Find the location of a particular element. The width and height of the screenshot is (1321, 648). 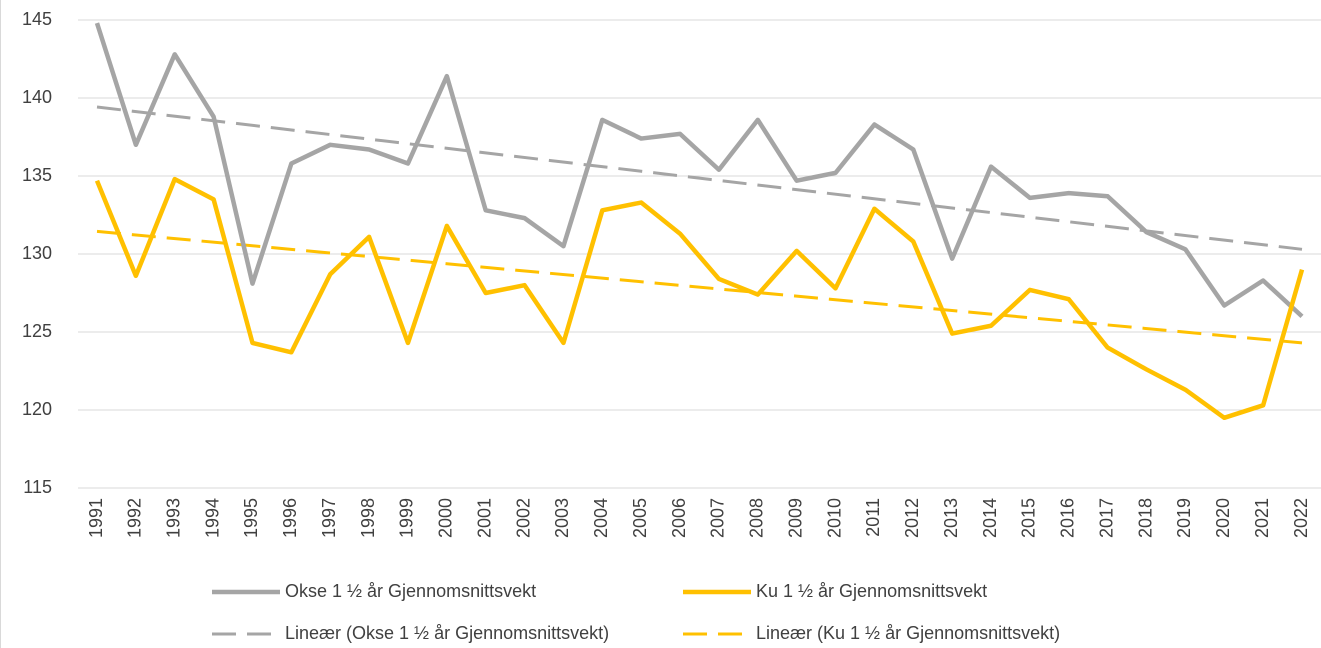

x-tick-label: 2009 is located at coordinates (795, 518).